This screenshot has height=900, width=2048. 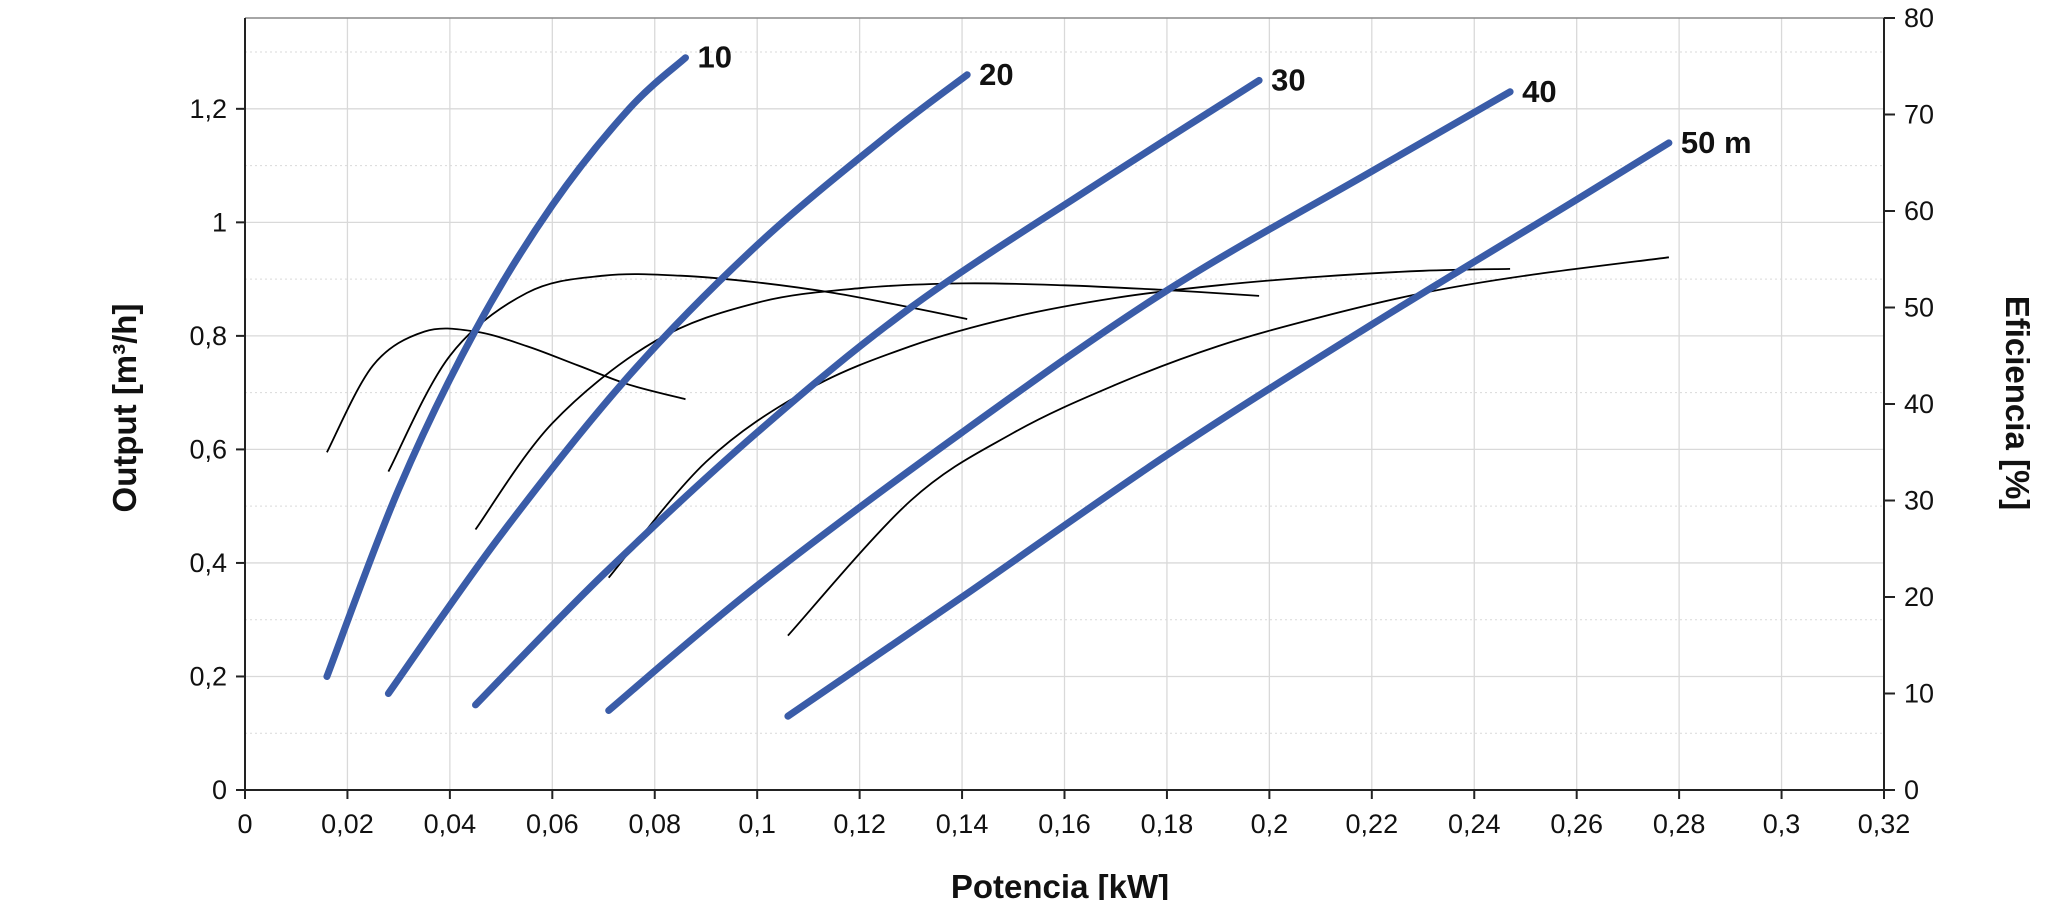 I want to click on x-tick-label: 0,32, so click(x=1884, y=824).